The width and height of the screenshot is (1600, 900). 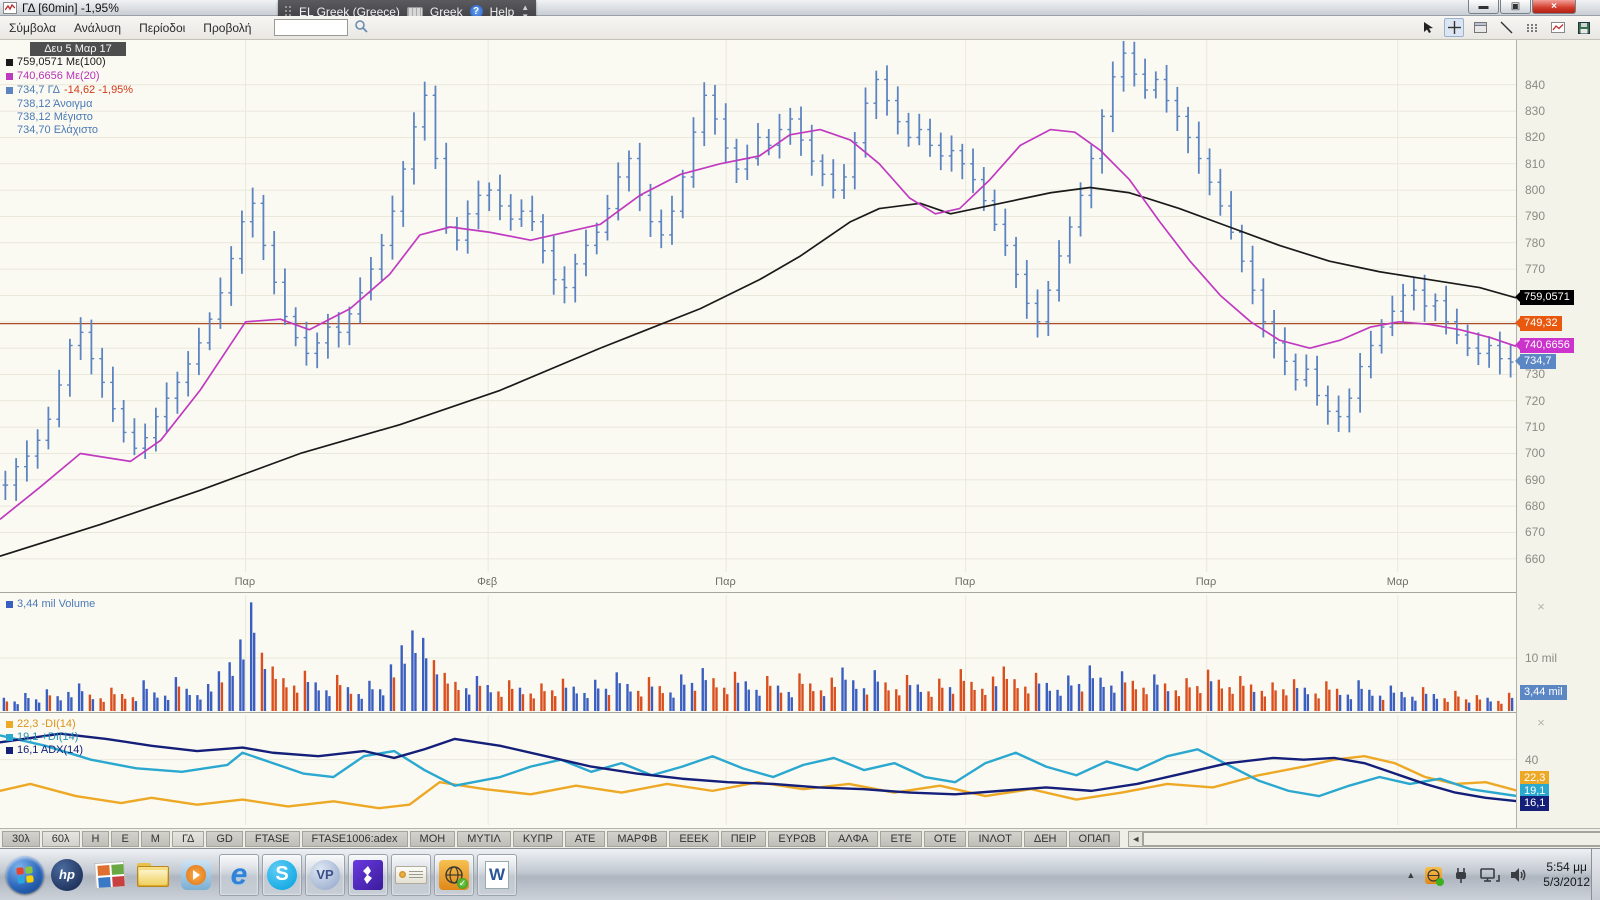 I want to click on tray-volume-icon, so click(x=1519, y=875).